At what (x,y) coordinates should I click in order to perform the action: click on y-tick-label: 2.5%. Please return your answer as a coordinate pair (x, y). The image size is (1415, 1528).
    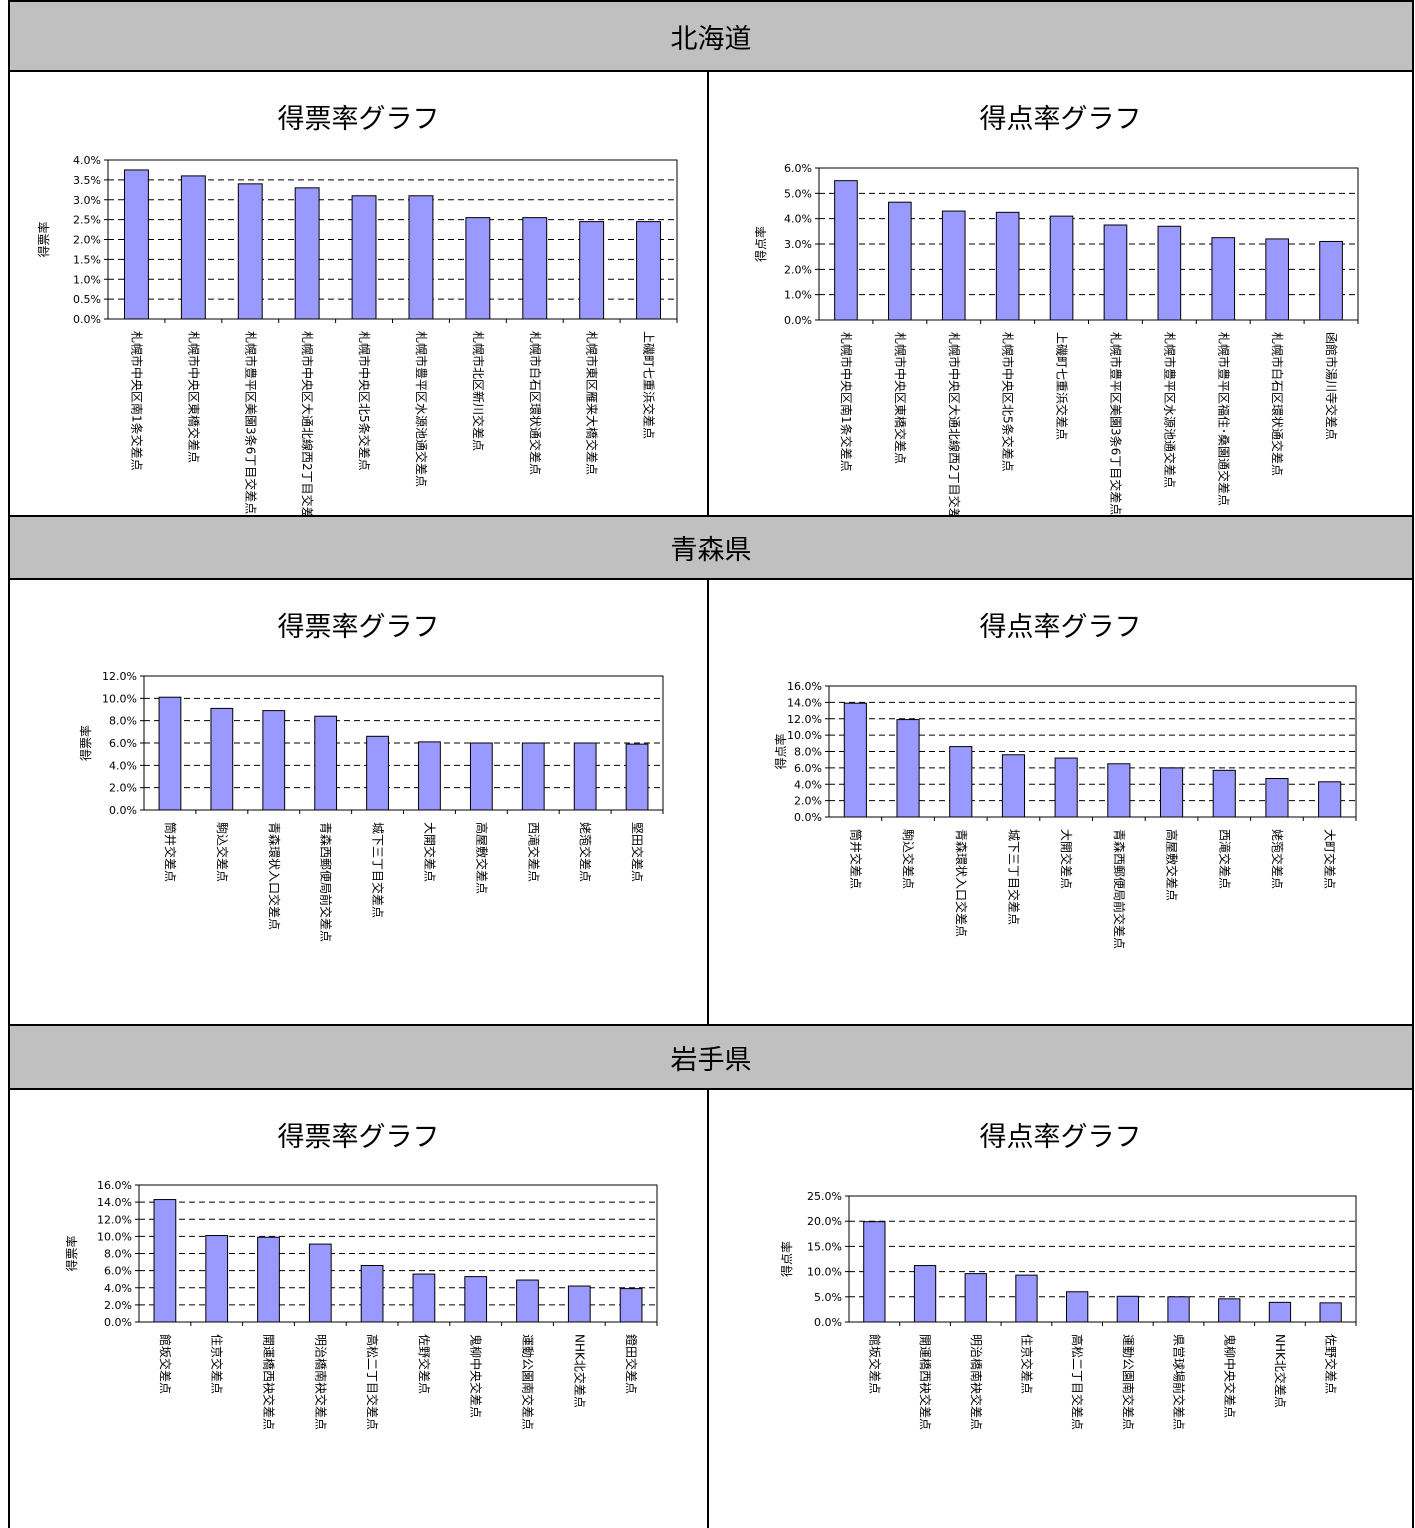
    Looking at the image, I should click on (87, 220).